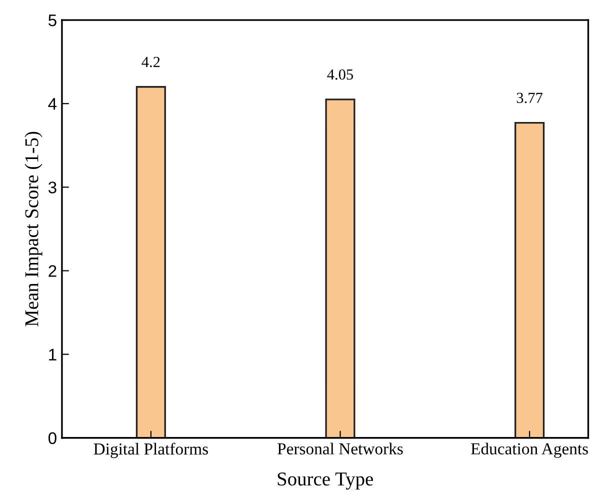 This screenshot has width=590, height=501. What do you see at coordinates (52, 354) in the screenshot?
I see `y-tick-label: 1` at bounding box center [52, 354].